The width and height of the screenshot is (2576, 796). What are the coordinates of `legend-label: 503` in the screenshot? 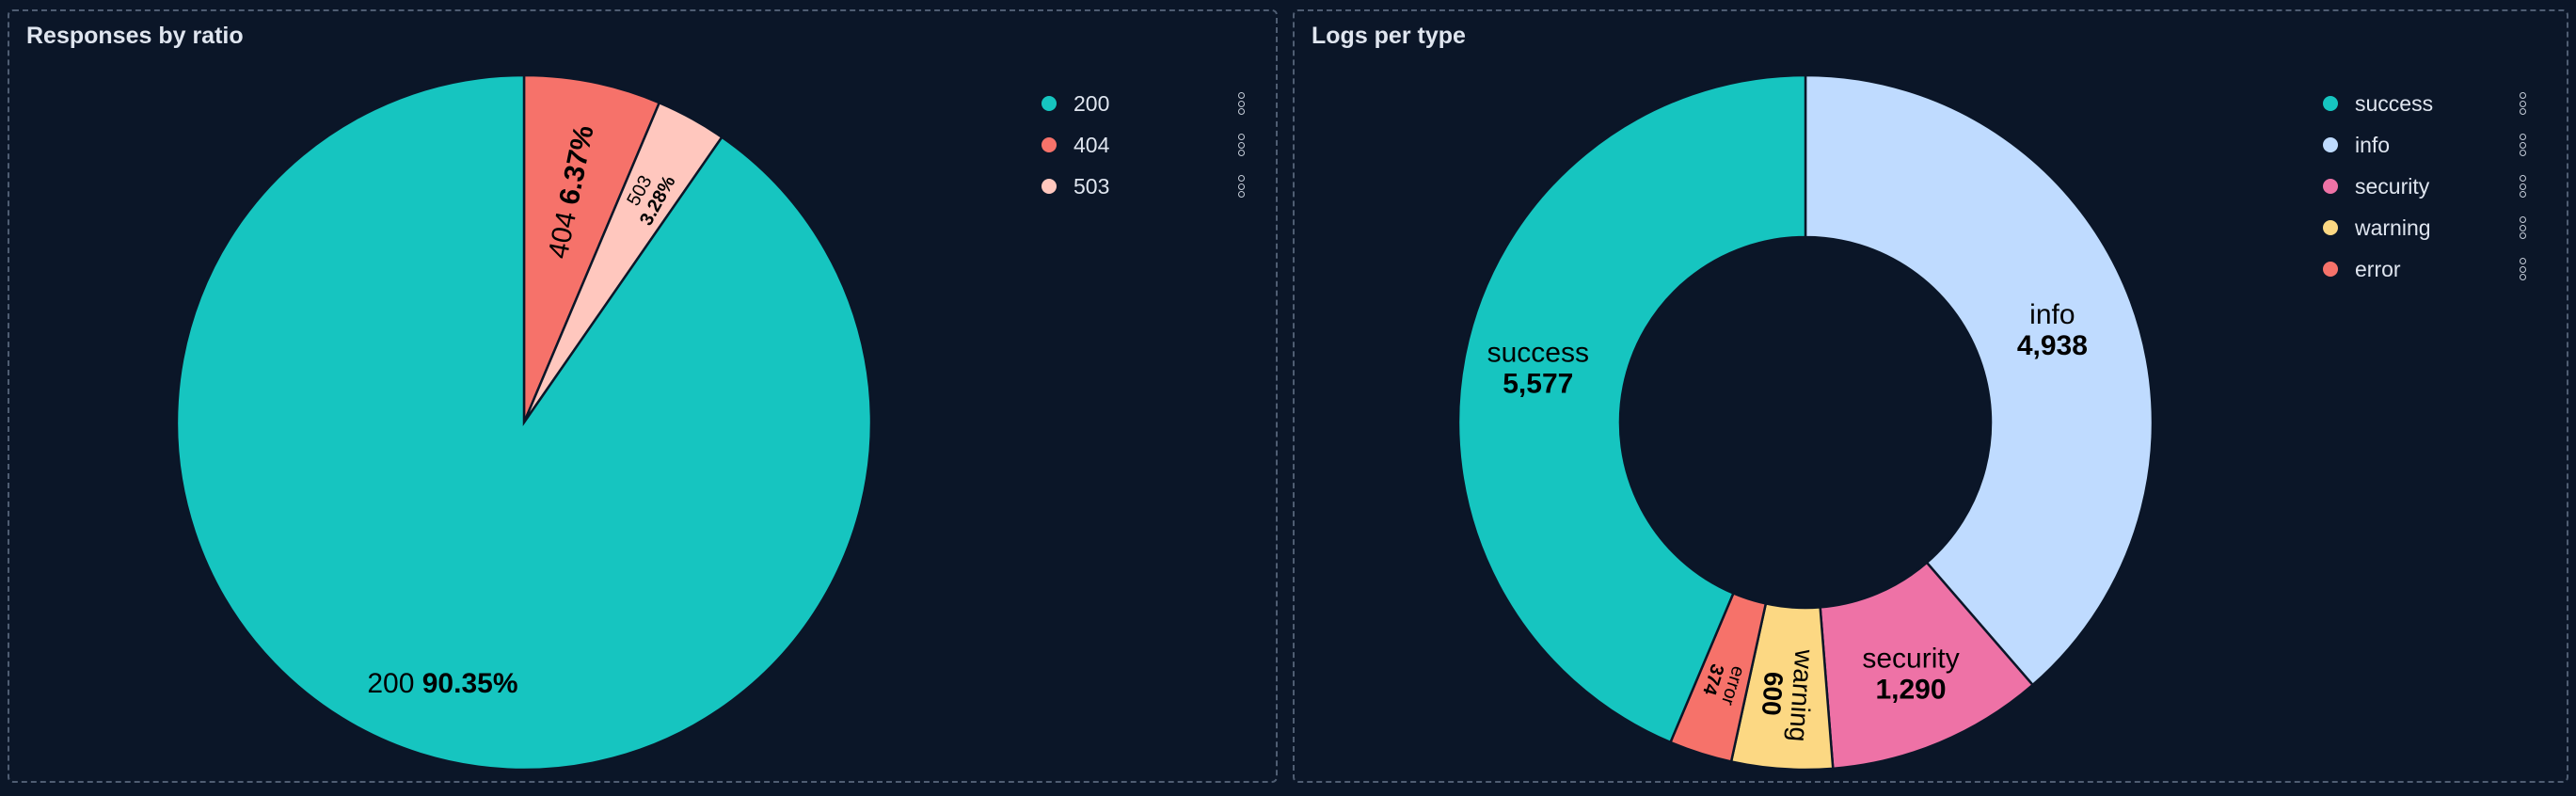 It's located at (1091, 186).